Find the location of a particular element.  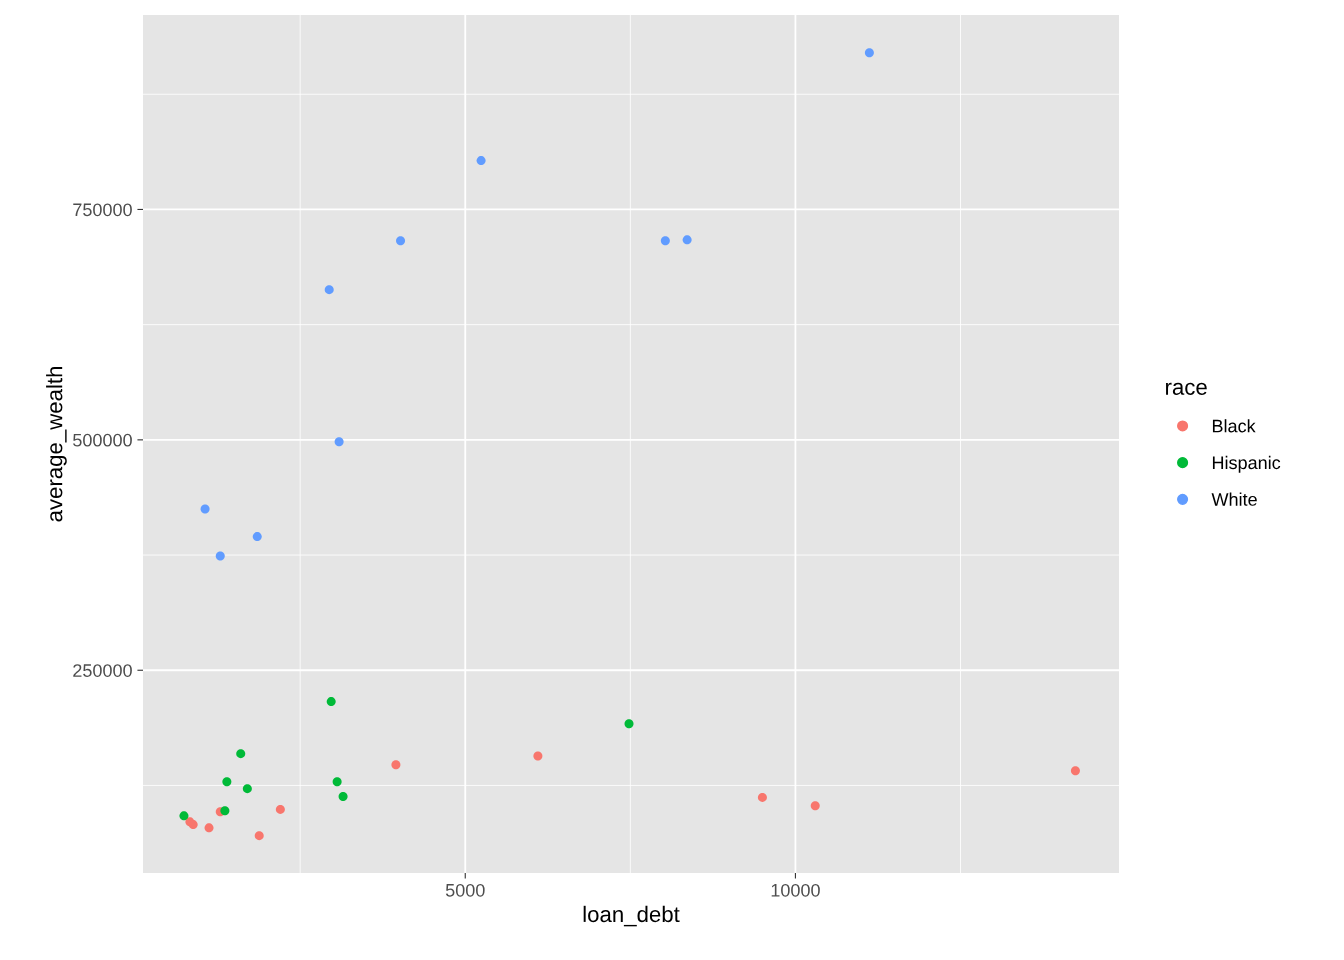

legend-label: White is located at coordinates (1234, 499).